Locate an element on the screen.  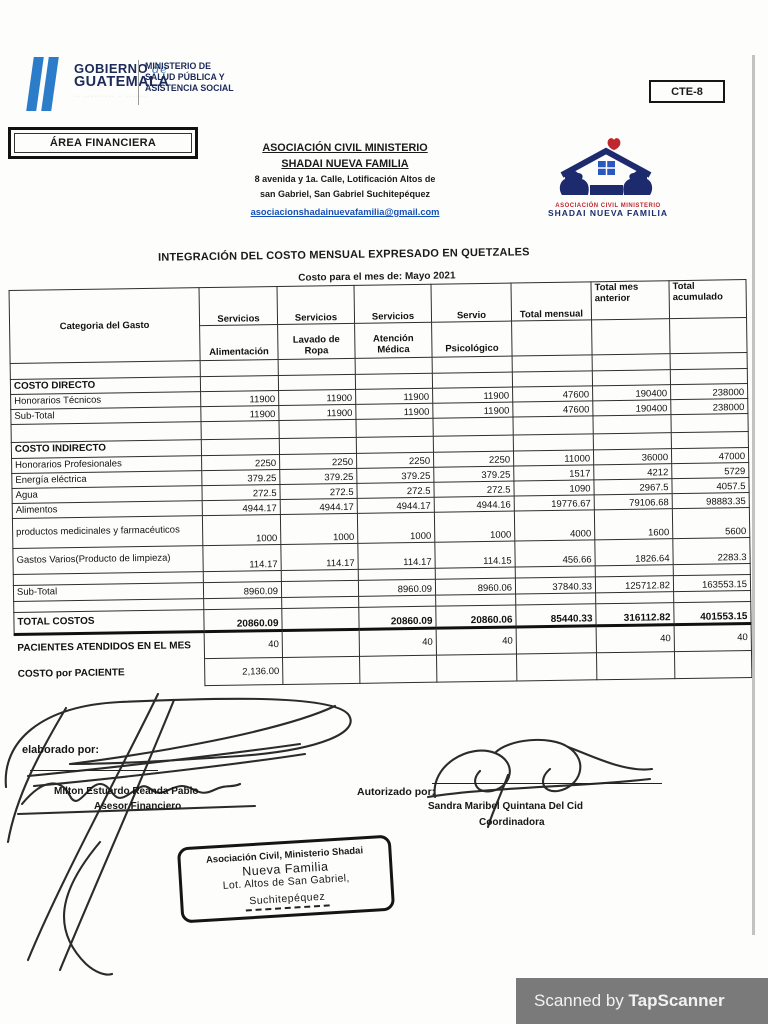
cell-value: 2250 is located at coordinates (473, 459).